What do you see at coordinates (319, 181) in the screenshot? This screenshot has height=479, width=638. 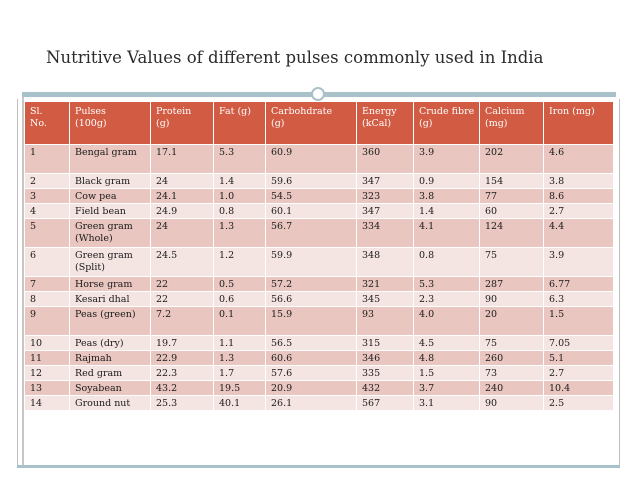 I see `table-row: 2 Black gram 24 1.4 59.6 347 0.9 154 3.8` at bounding box center [319, 181].